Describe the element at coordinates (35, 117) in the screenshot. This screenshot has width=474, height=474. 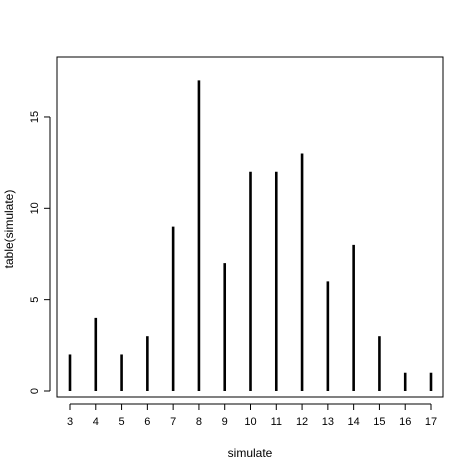
I see `y-tick-label-15: 15` at that location.